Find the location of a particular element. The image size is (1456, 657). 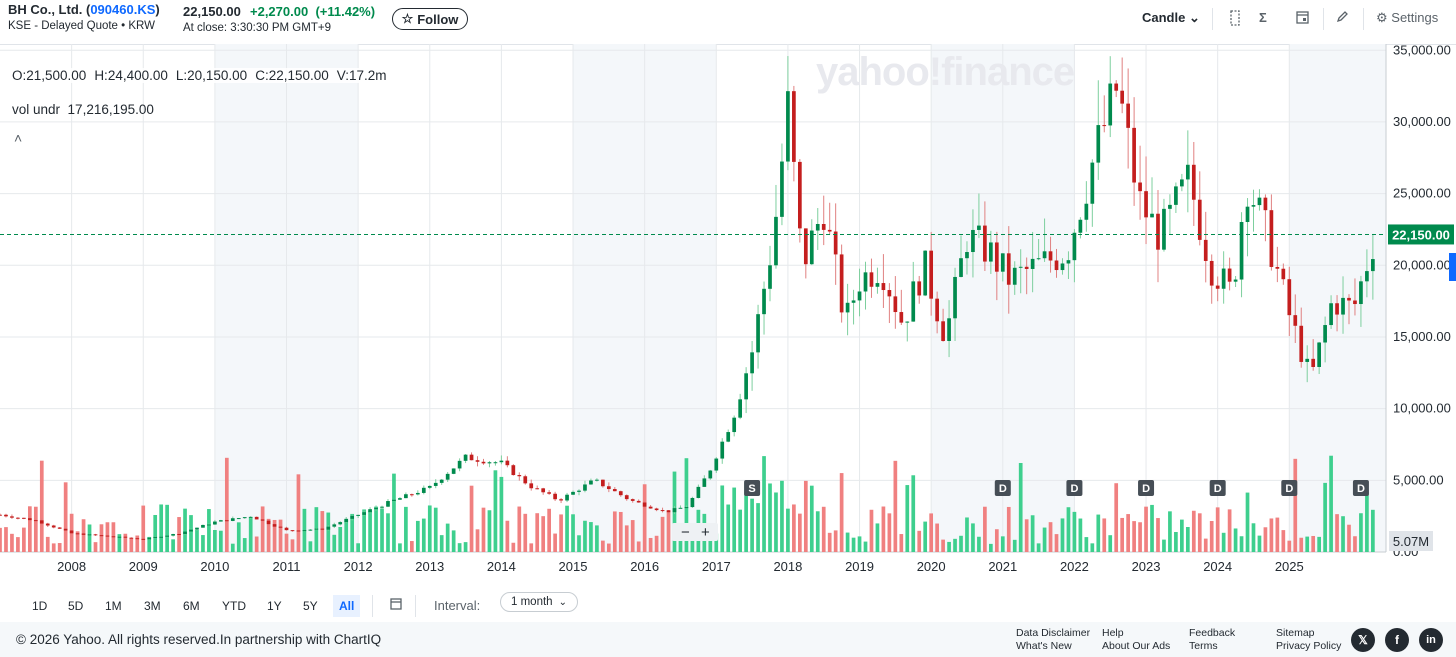

range-1m: 1M is located at coordinates (113, 606).